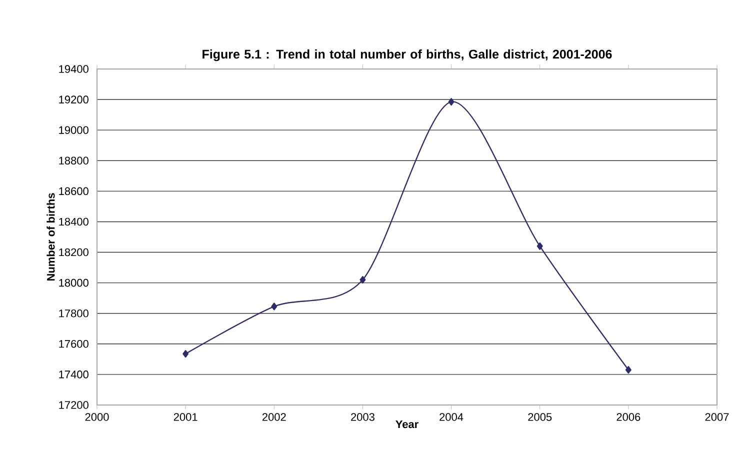  What do you see at coordinates (717, 417) in the screenshot?
I see `x-tick-label: 2007` at bounding box center [717, 417].